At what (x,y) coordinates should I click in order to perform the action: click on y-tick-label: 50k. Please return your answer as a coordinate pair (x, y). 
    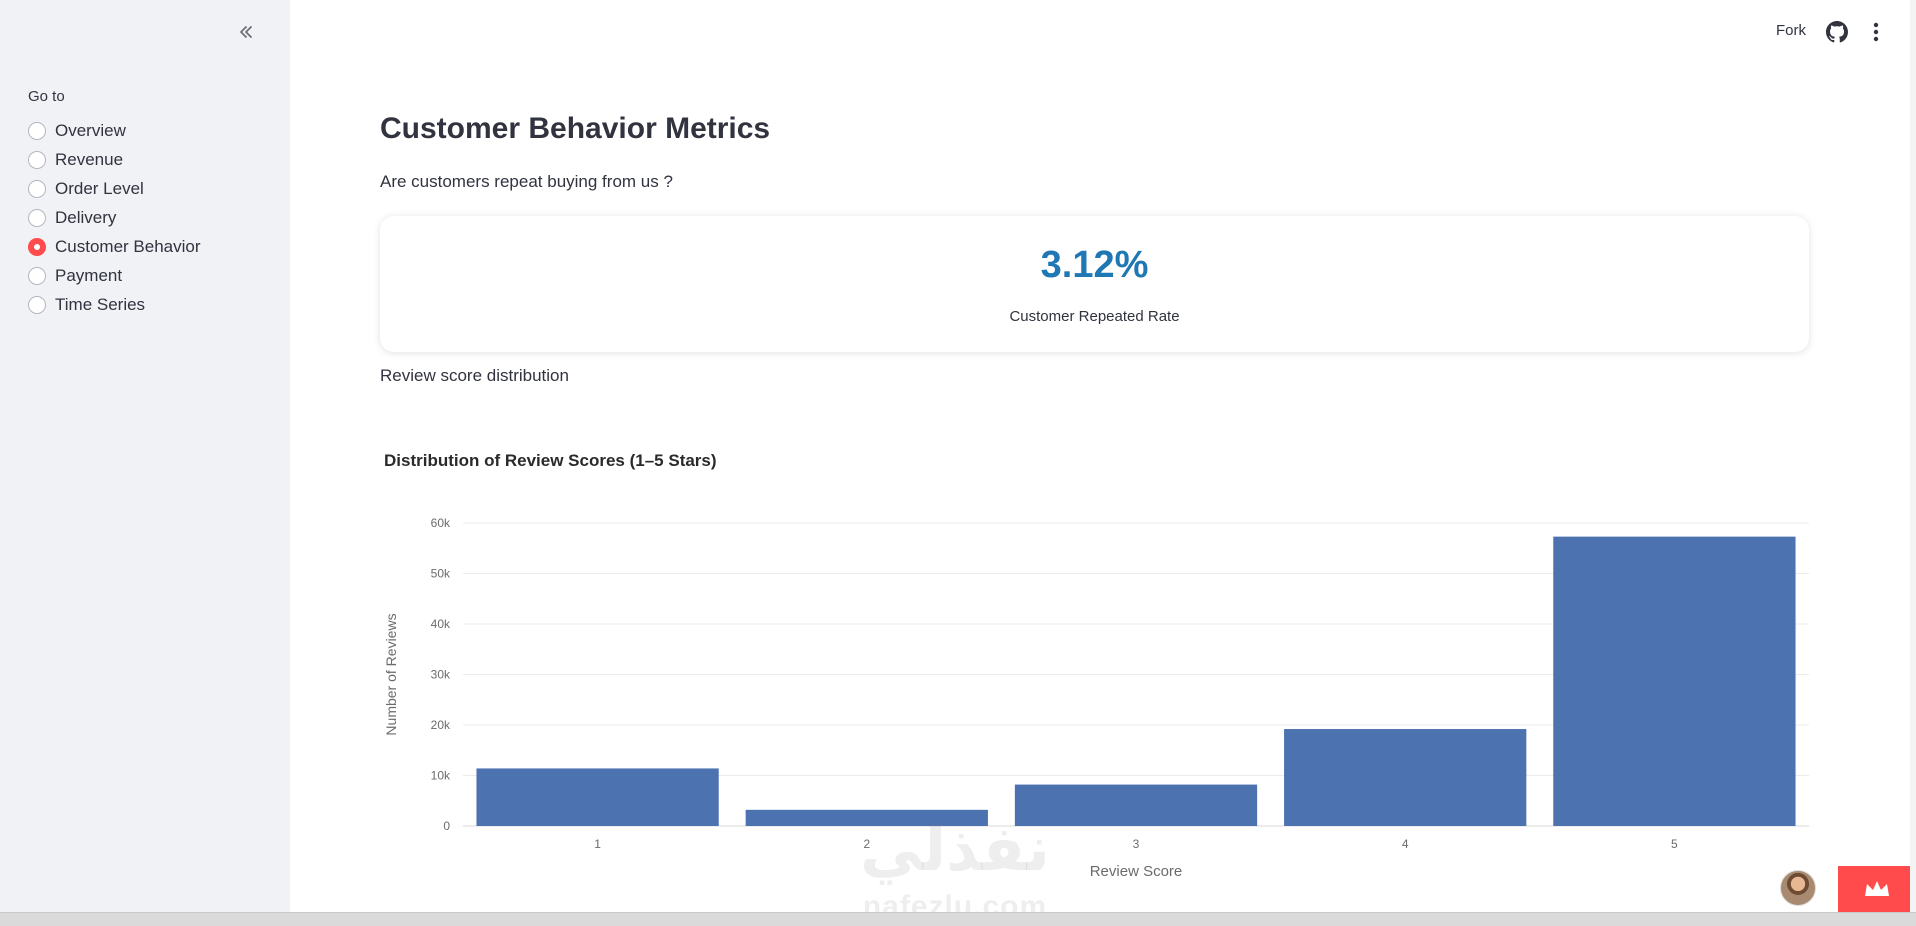
    Looking at the image, I should click on (441, 574).